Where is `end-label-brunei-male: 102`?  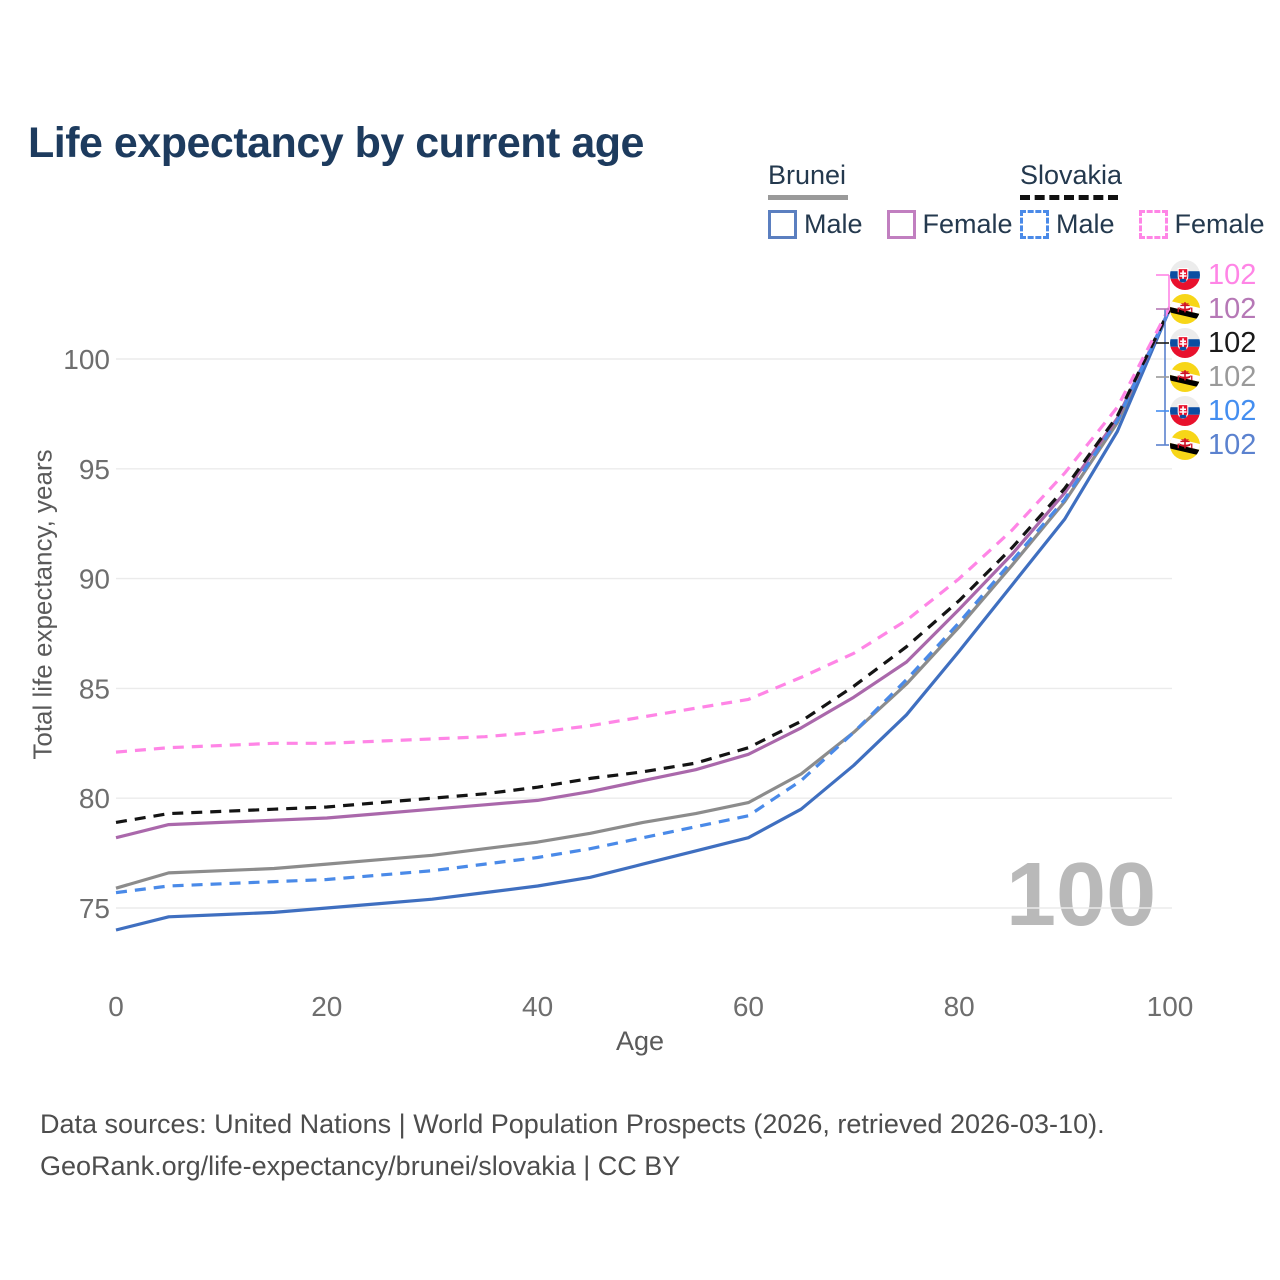
end-label-brunei-male: 102 is located at coordinates (1213, 445).